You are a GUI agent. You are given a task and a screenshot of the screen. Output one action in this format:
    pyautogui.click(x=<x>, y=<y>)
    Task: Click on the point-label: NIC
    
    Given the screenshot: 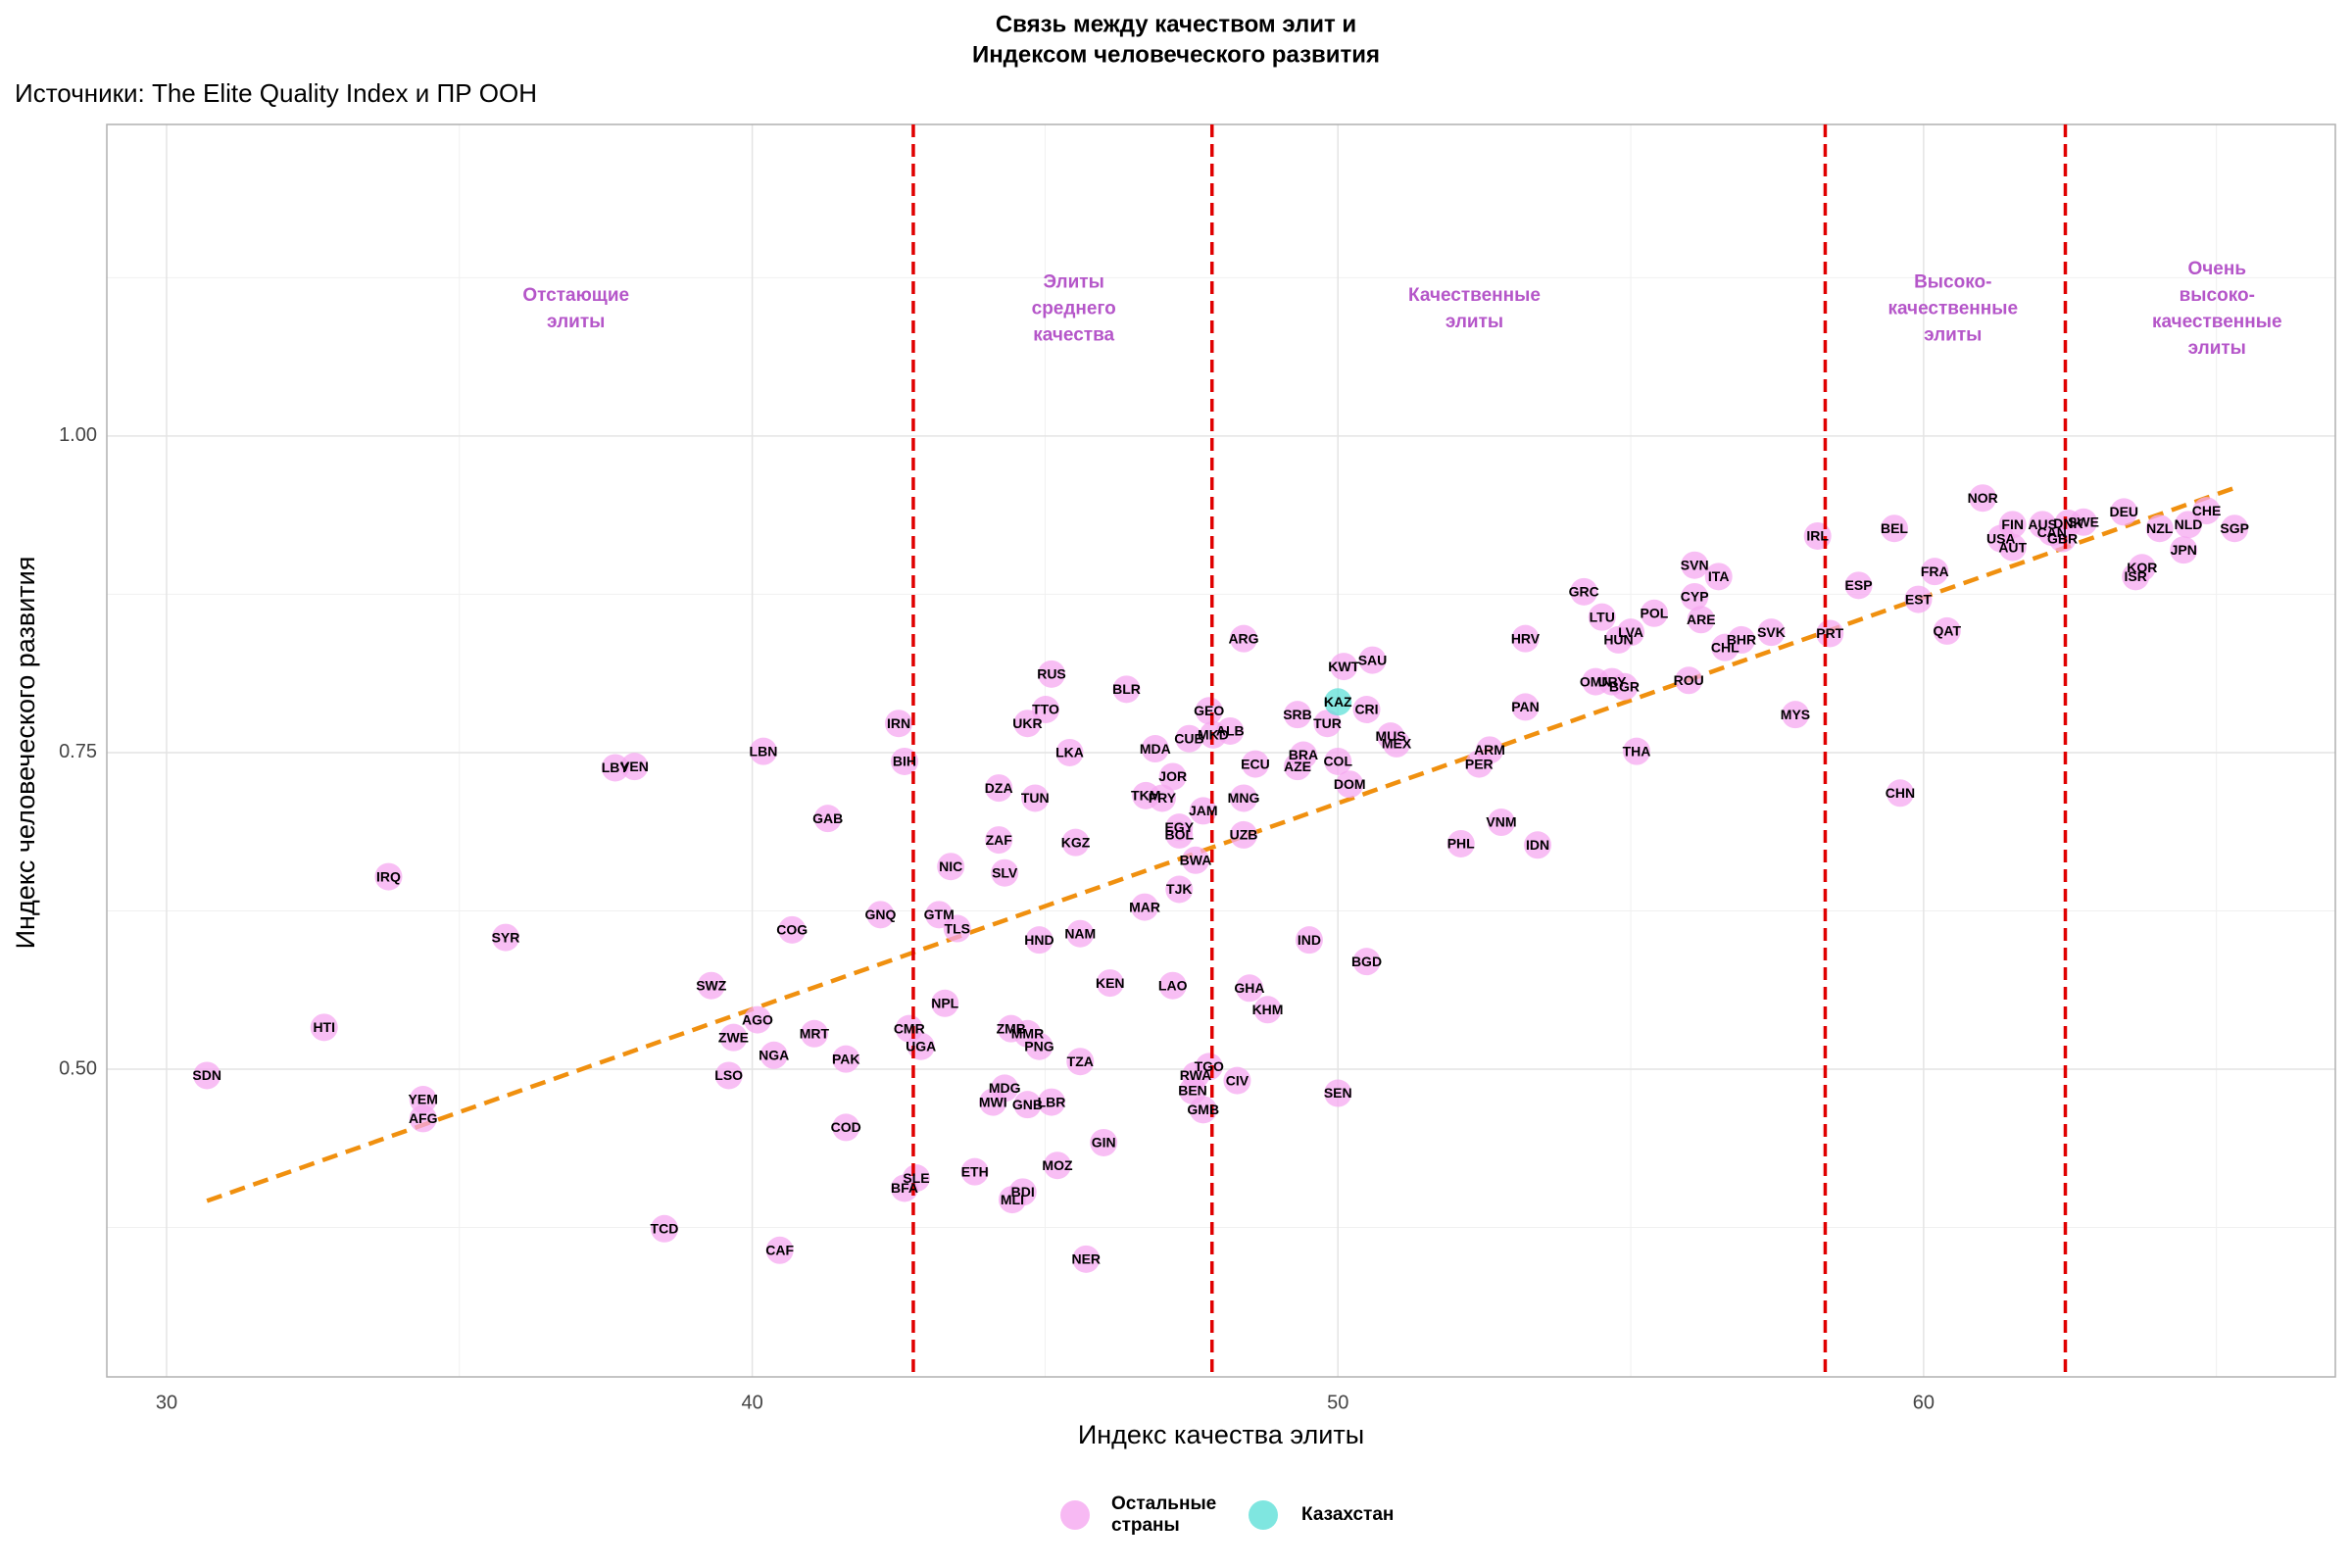 What is the action you would take?
    pyautogui.click(x=950, y=866)
    